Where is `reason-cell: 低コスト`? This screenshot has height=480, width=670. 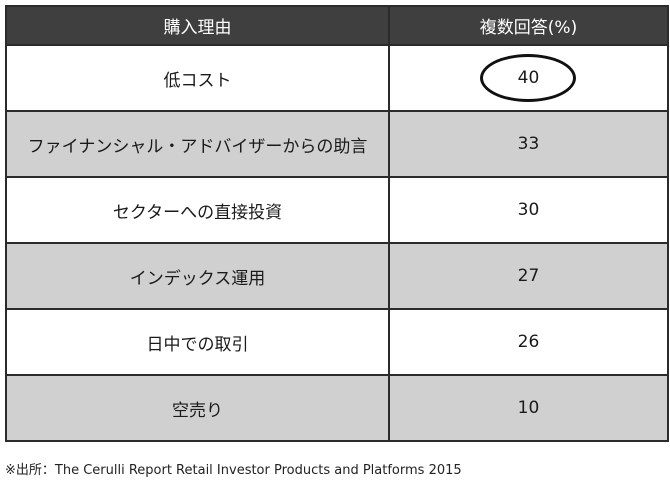
reason-cell: 低コスト is located at coordinates (197, 78).